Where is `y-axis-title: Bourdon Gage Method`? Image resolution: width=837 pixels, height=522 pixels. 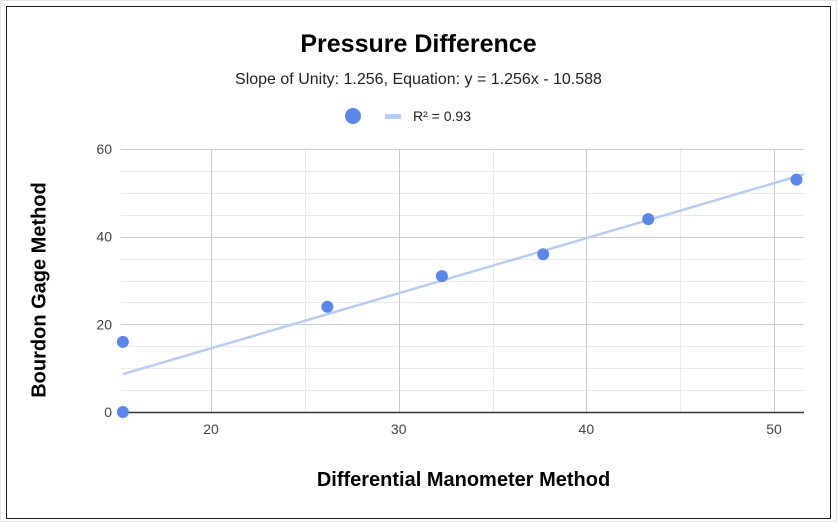 y-axis-title: Bourdon Gage Method is located at coordinates (39, 290).